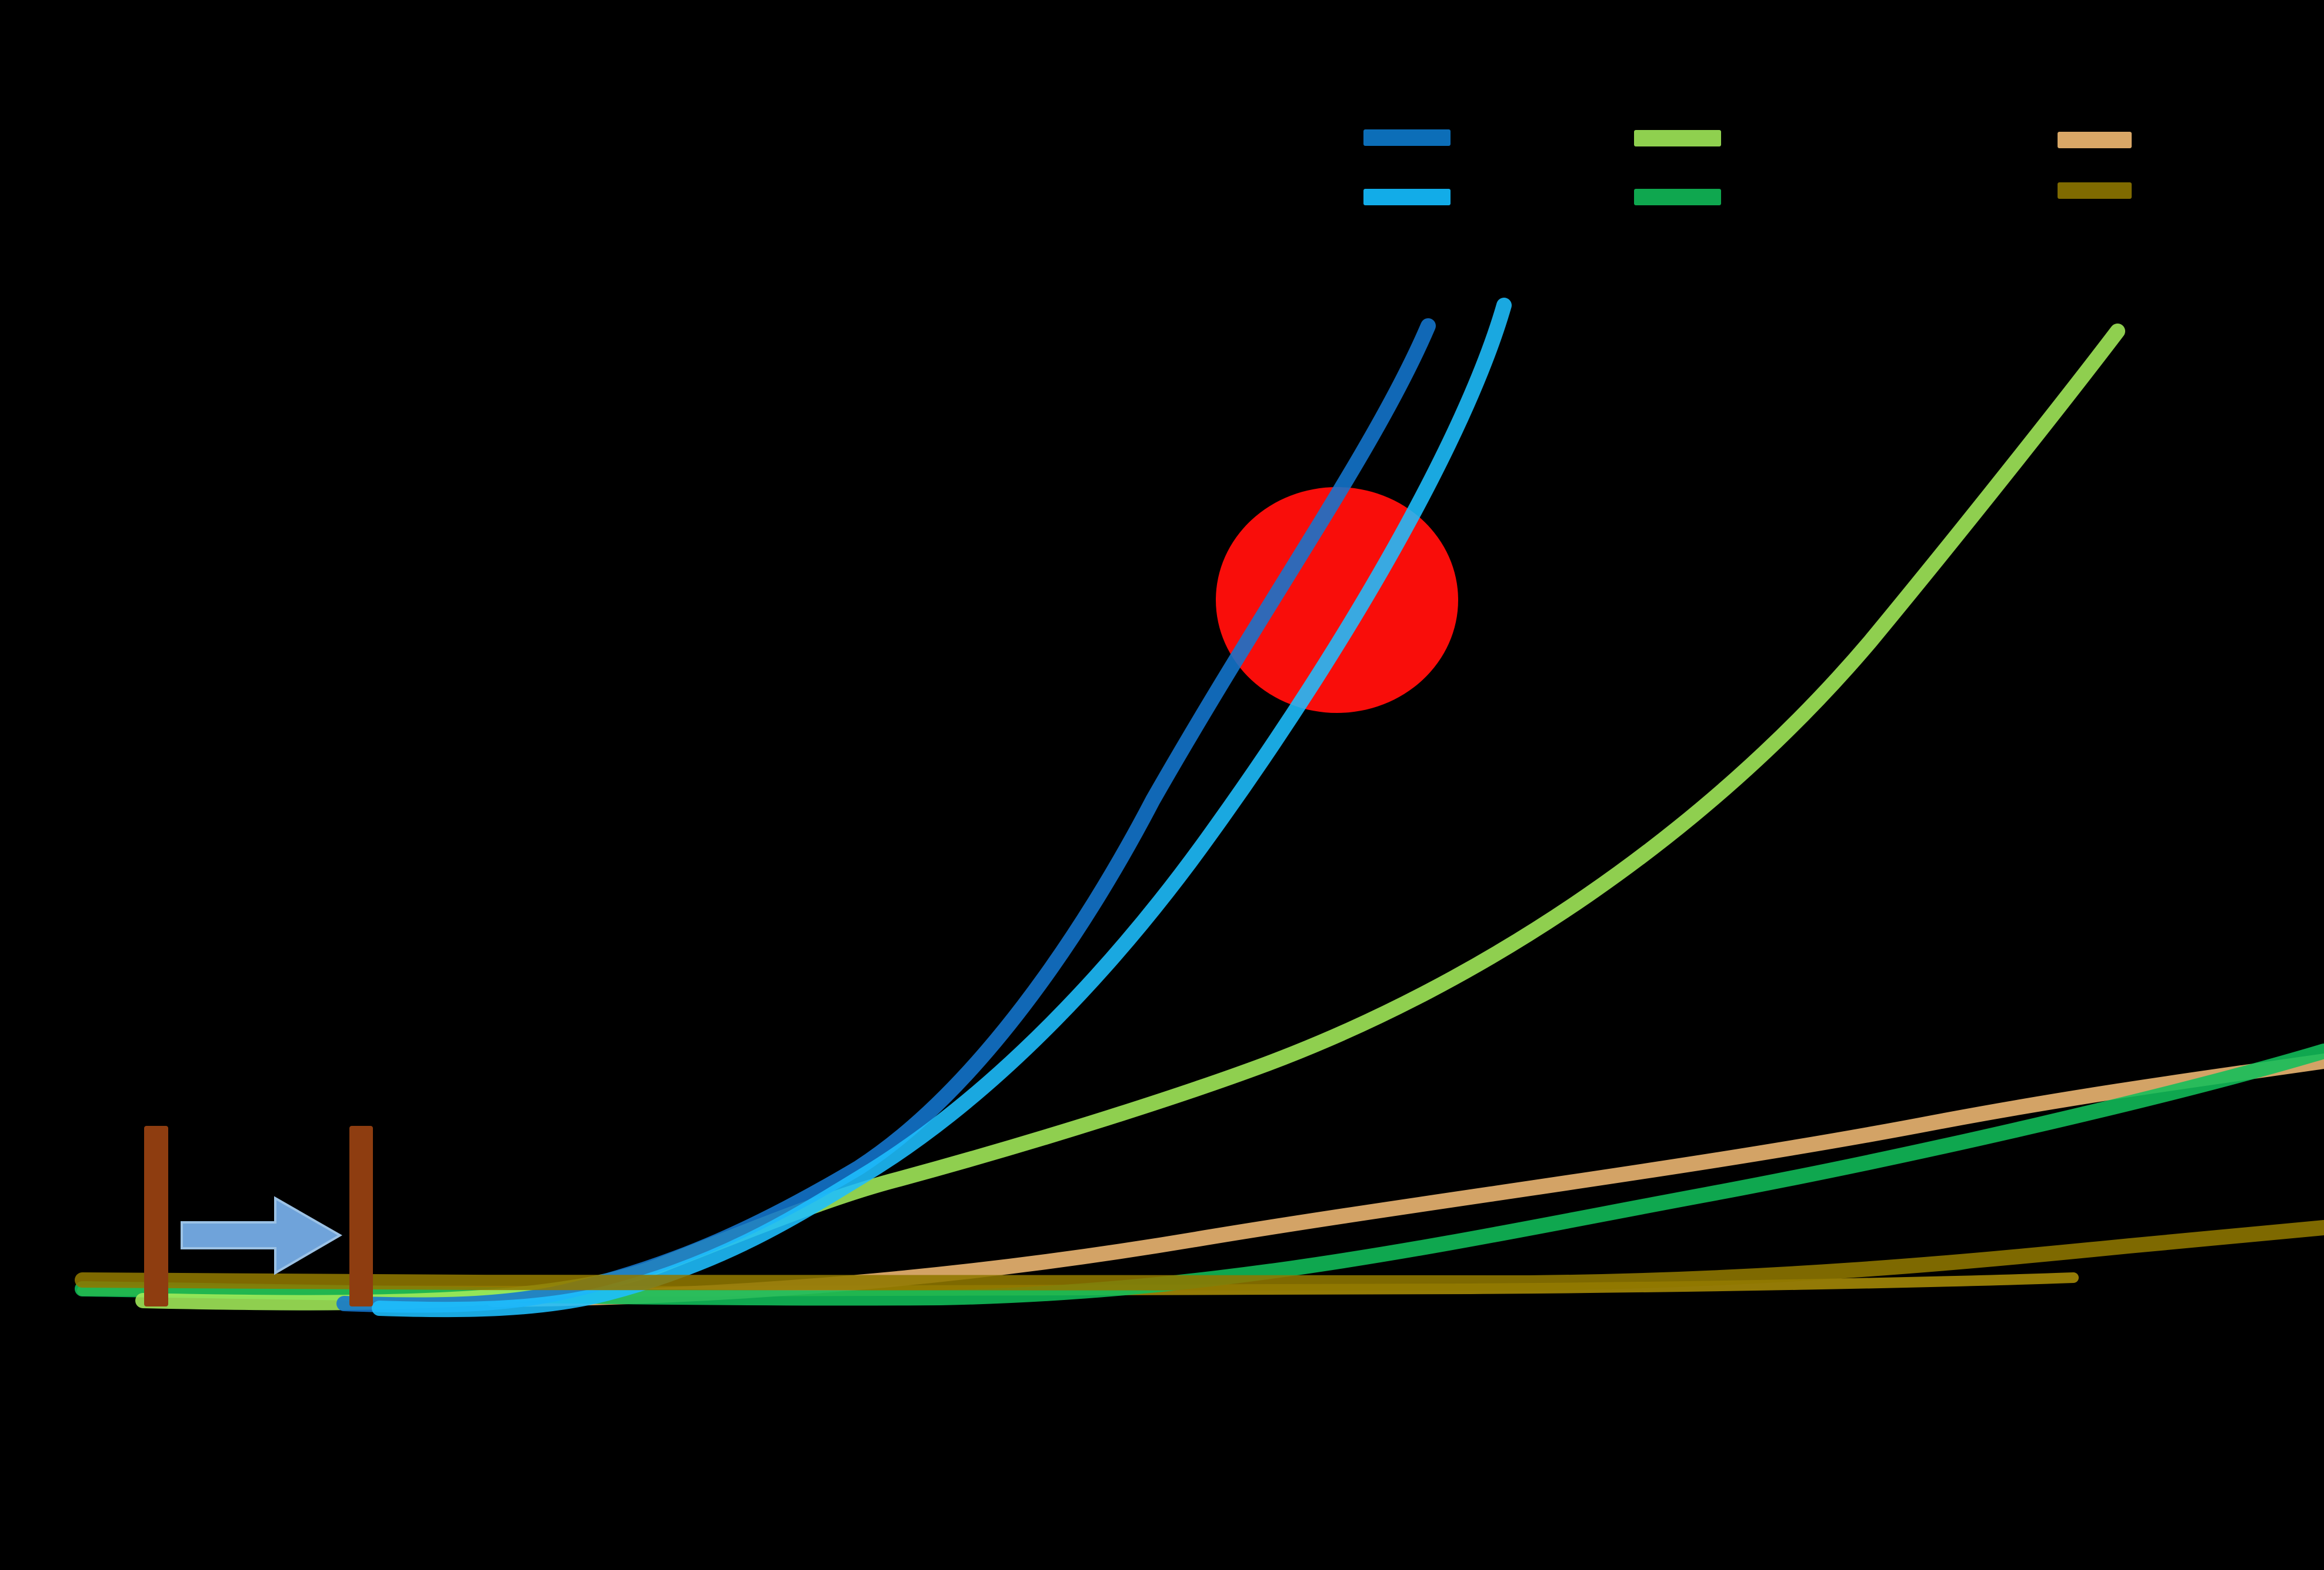 Image resolution: width=2324 pixels, height=1570 pixels. What do you see at coordinates (156, 1216) in the screenshot?
I see `limit-bar-left` at bounding box center [156, 1216].